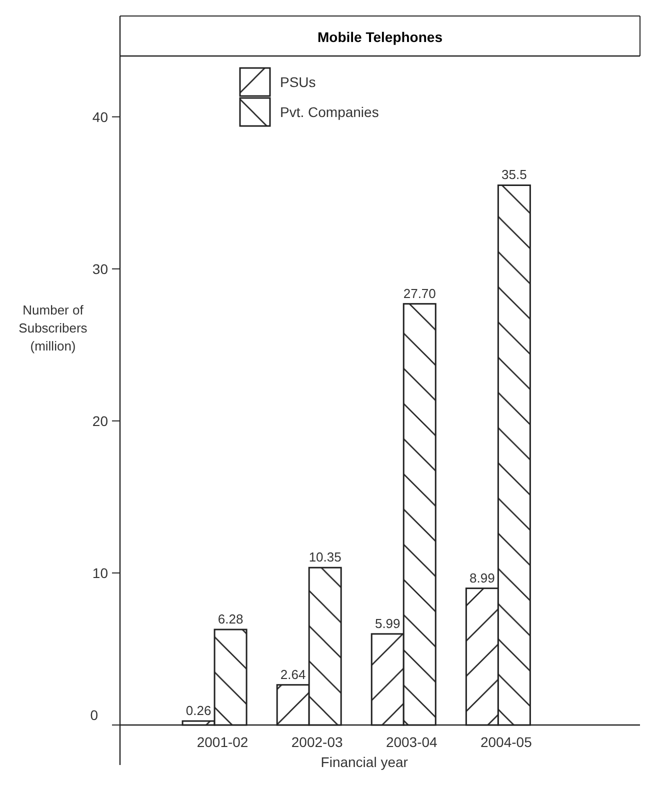  Describe the element at coordinates (199, 710) in the screenshot. I see `data-label: 0.26` at that location.